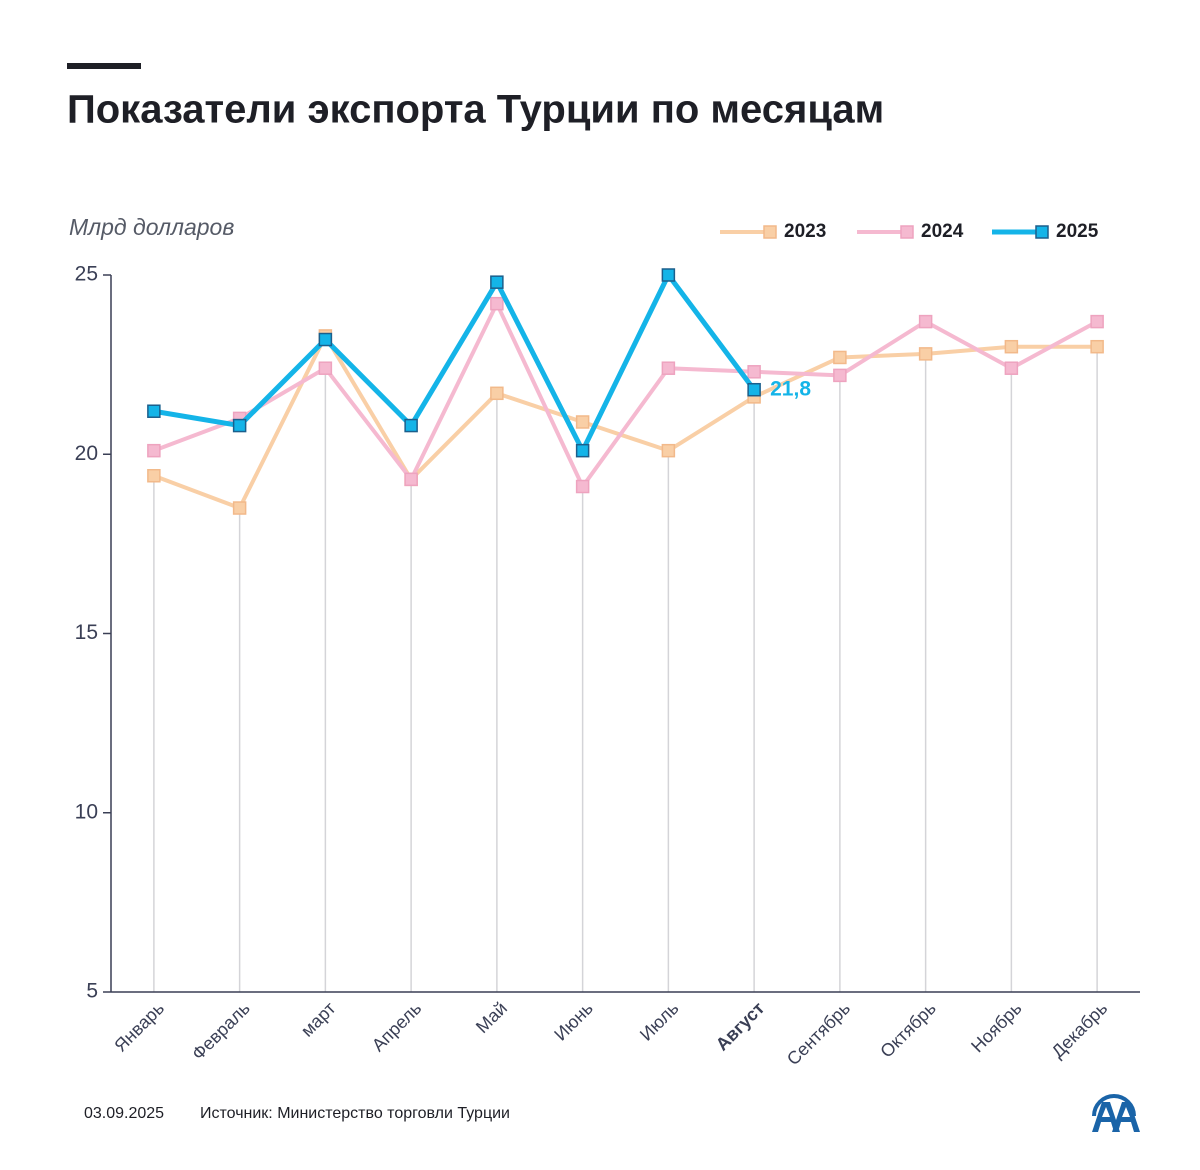  What do you see at coordinates (907, 1029) in the screenshot?
I see `x-tick-label: Октябрь` at bounding box center [907, 1029].